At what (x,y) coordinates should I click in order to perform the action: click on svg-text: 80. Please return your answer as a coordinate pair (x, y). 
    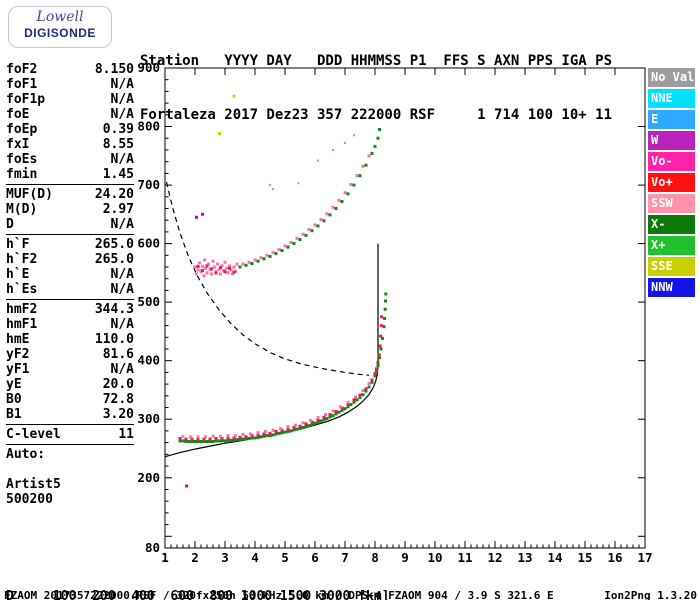
    Looking at the image, I should click on (152, 547).